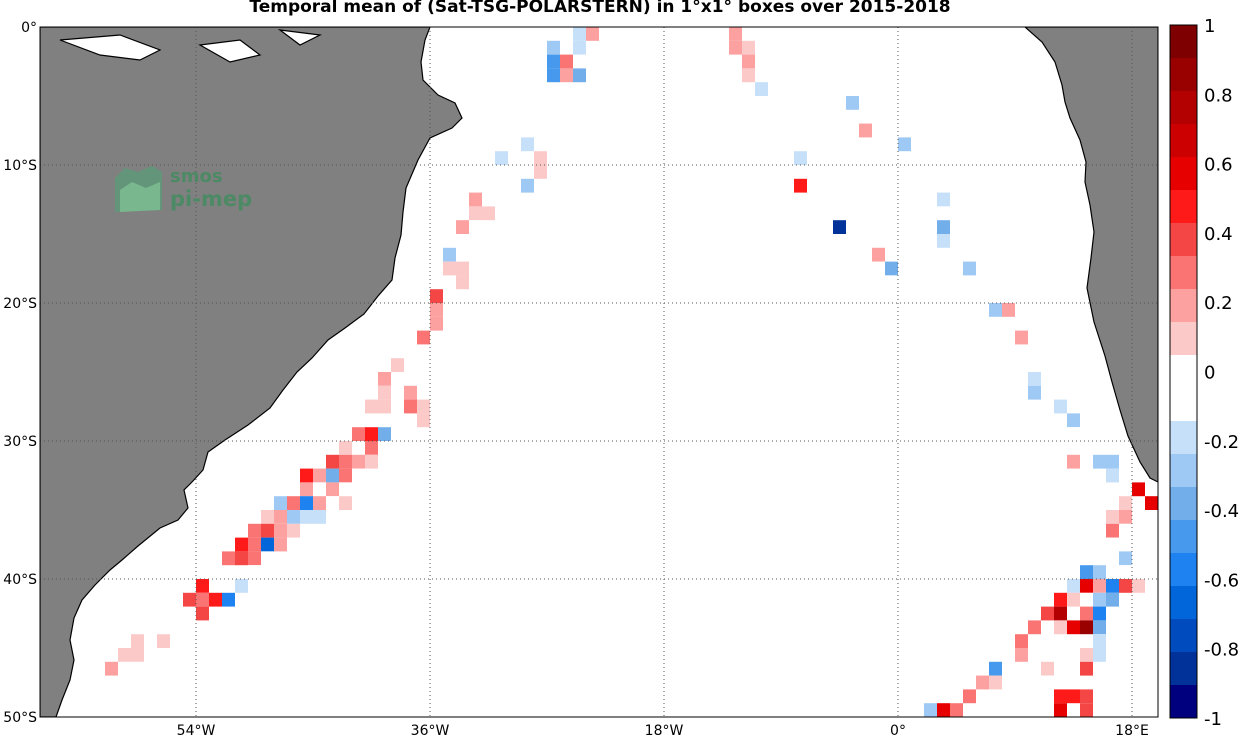 Image resolution: width=1242 pixels, height=739 pixels. What do you see at coordinates (1132, 731) in the screenshot?
I see `x-tick-label: 18°E` at bounding box center [1132, 731].